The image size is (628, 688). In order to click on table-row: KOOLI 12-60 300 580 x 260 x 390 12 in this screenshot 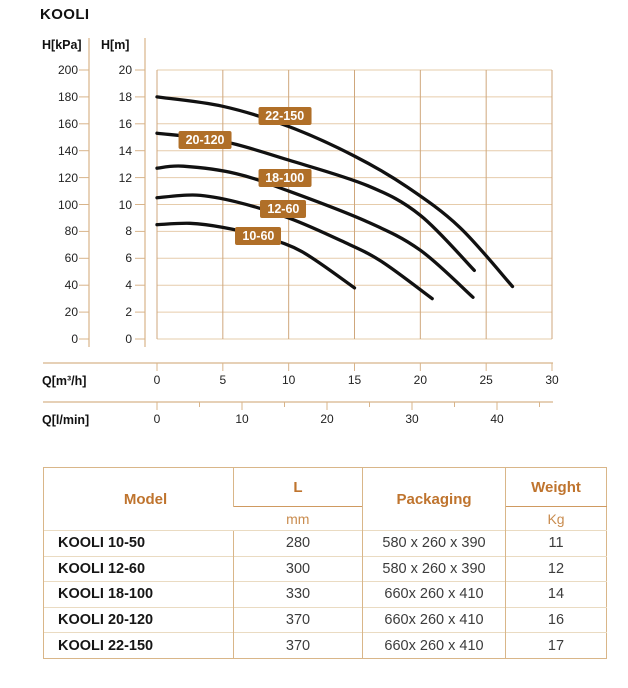, I will do `click(325, 568)`.